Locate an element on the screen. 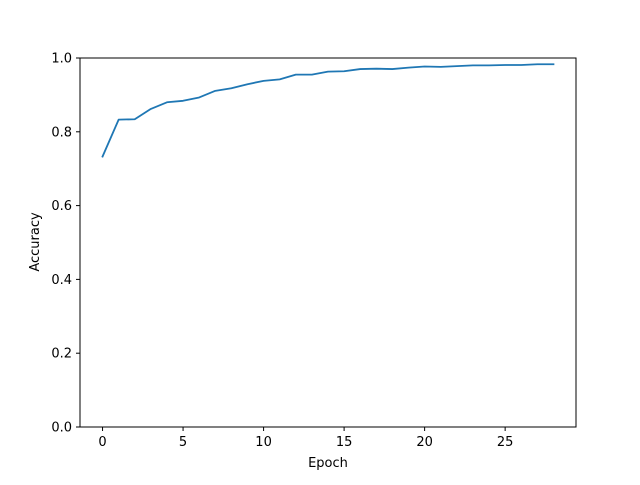 The width and height of the screenshot is (640, 485). x-tick-label: 5 is located at coordinates (183, 442).